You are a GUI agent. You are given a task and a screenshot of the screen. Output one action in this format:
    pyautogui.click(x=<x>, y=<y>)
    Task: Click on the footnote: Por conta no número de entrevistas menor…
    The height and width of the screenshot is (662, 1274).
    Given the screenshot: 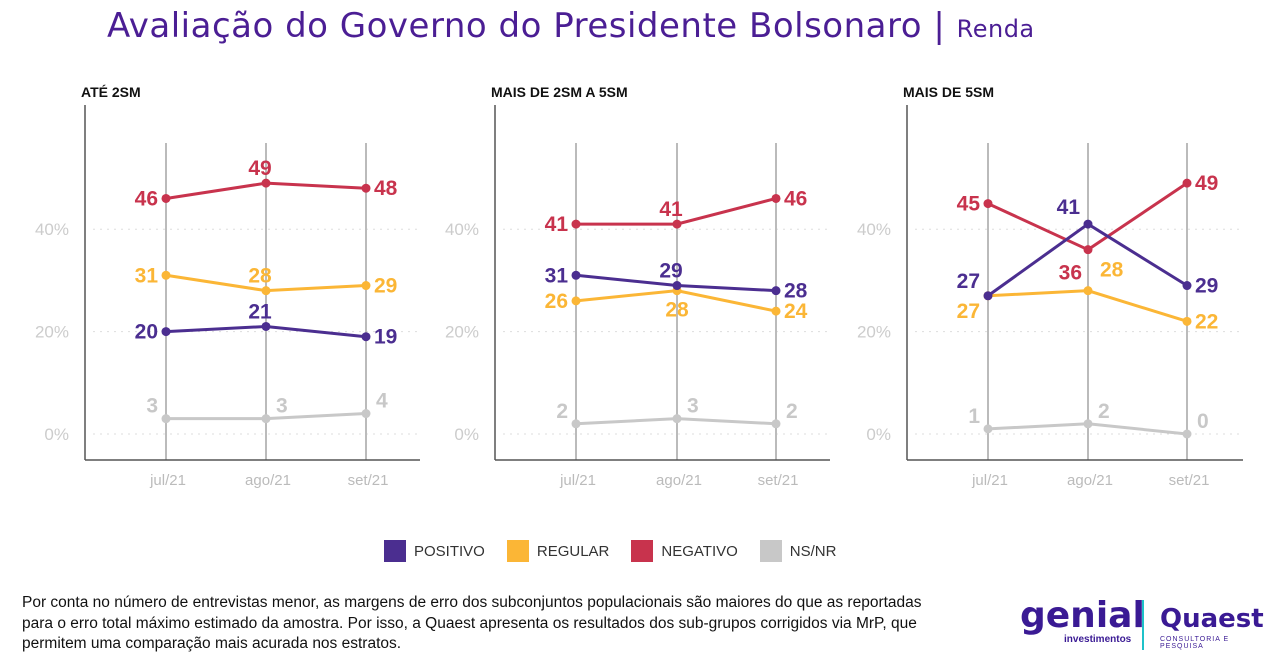 What is the action you would take?
    pyautogui.click(x=472, y=623)
    